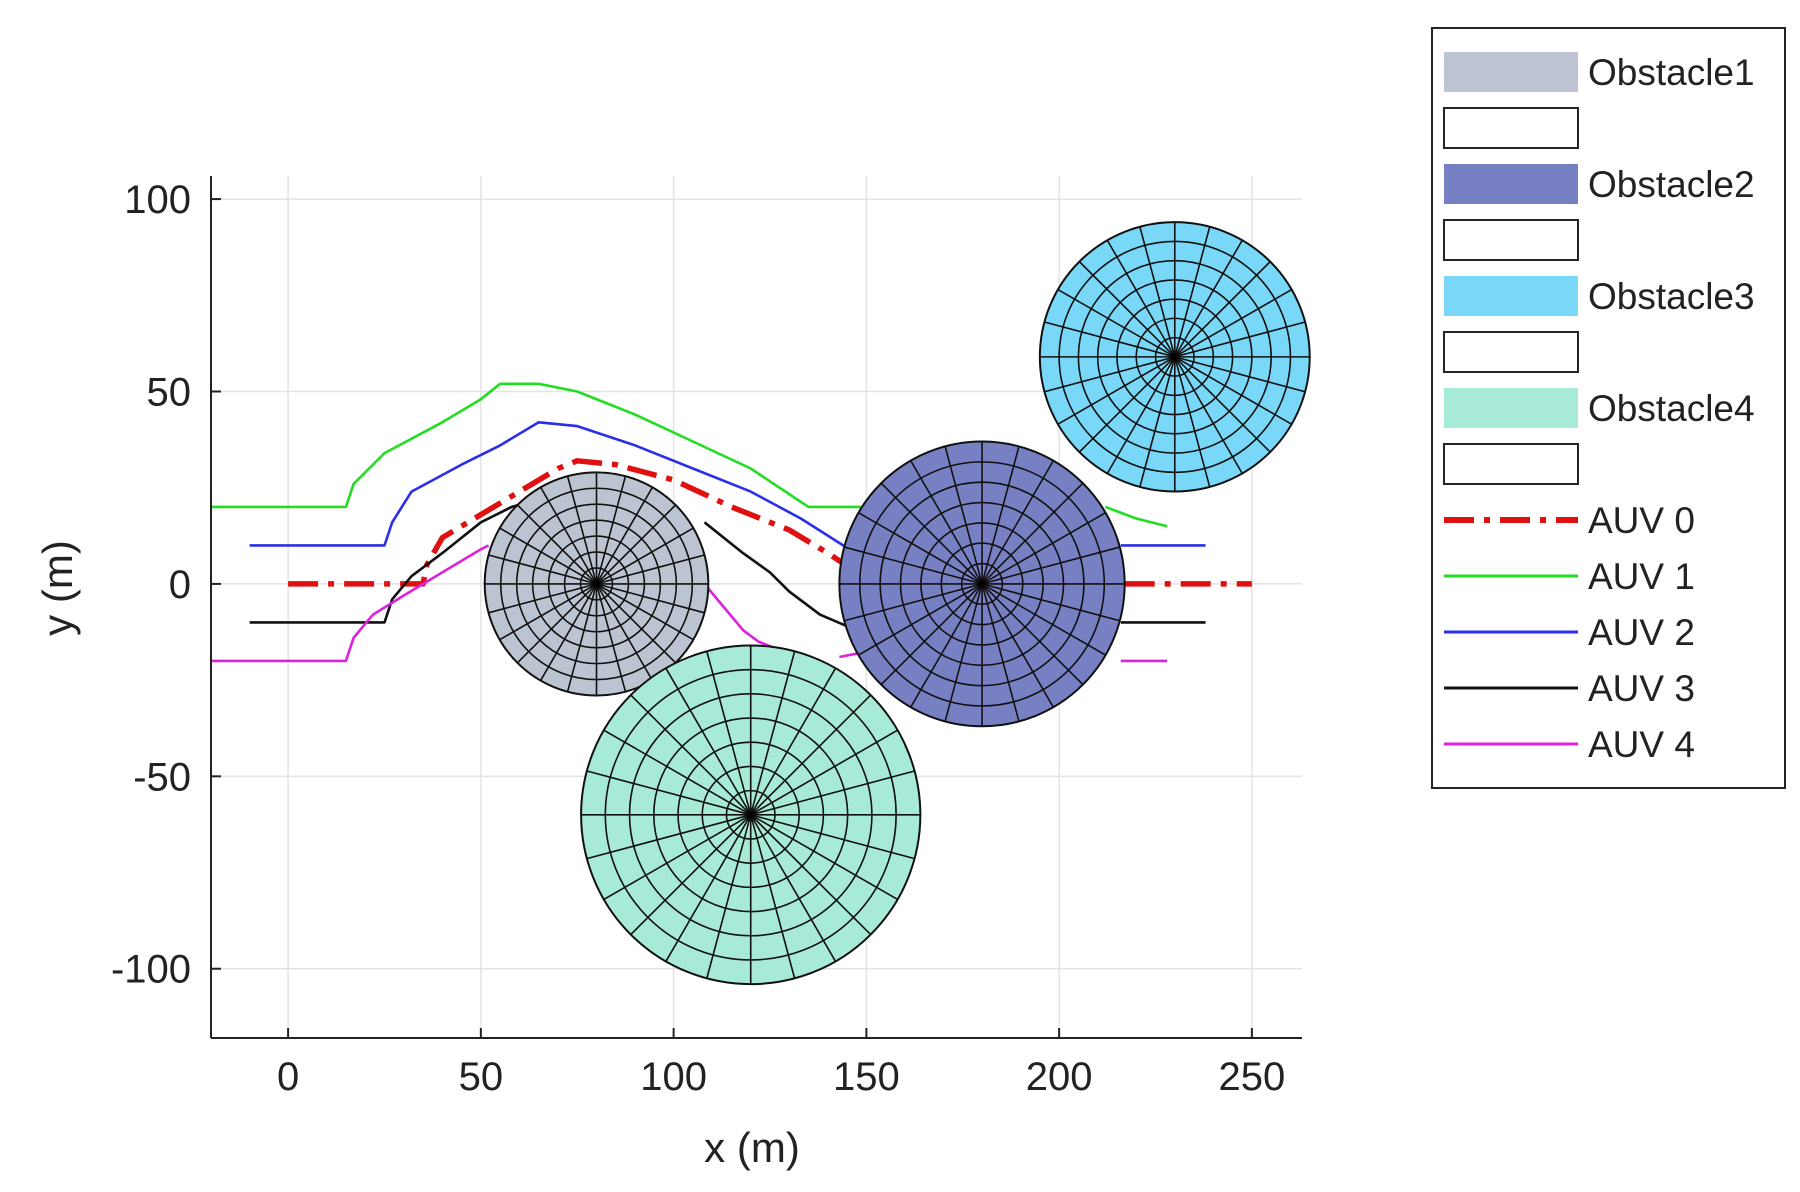 The height and width of the screenshot is (1192, 1800). I want to click on legend-label: Obstacle2, so click(1671, 184).